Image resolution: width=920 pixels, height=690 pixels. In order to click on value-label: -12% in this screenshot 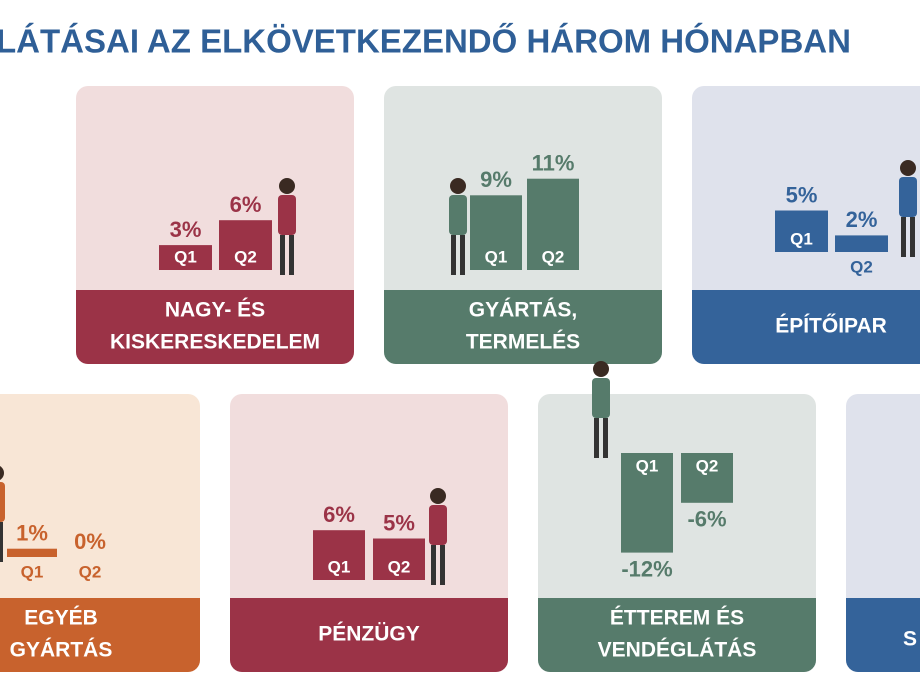, I will do `click(646, 568)`.